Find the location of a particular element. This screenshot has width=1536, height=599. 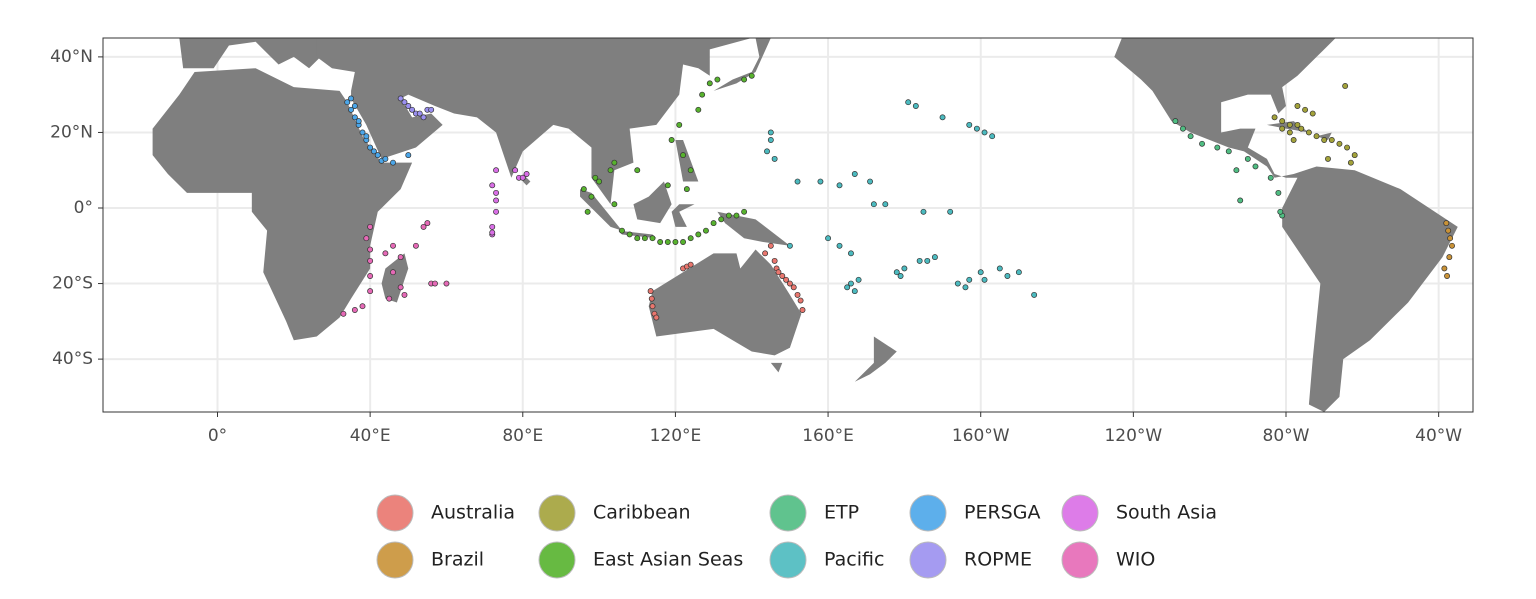

x-tick-label: 160°W is located at coordinates (981, 436).